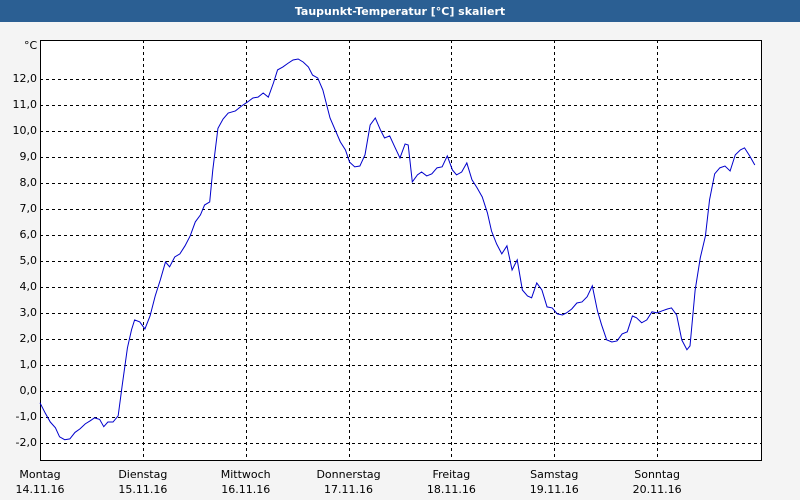  Describe the element at coordinates (26, 416) in the screenshot. I see `y-tick-label: -1,0` at that location.